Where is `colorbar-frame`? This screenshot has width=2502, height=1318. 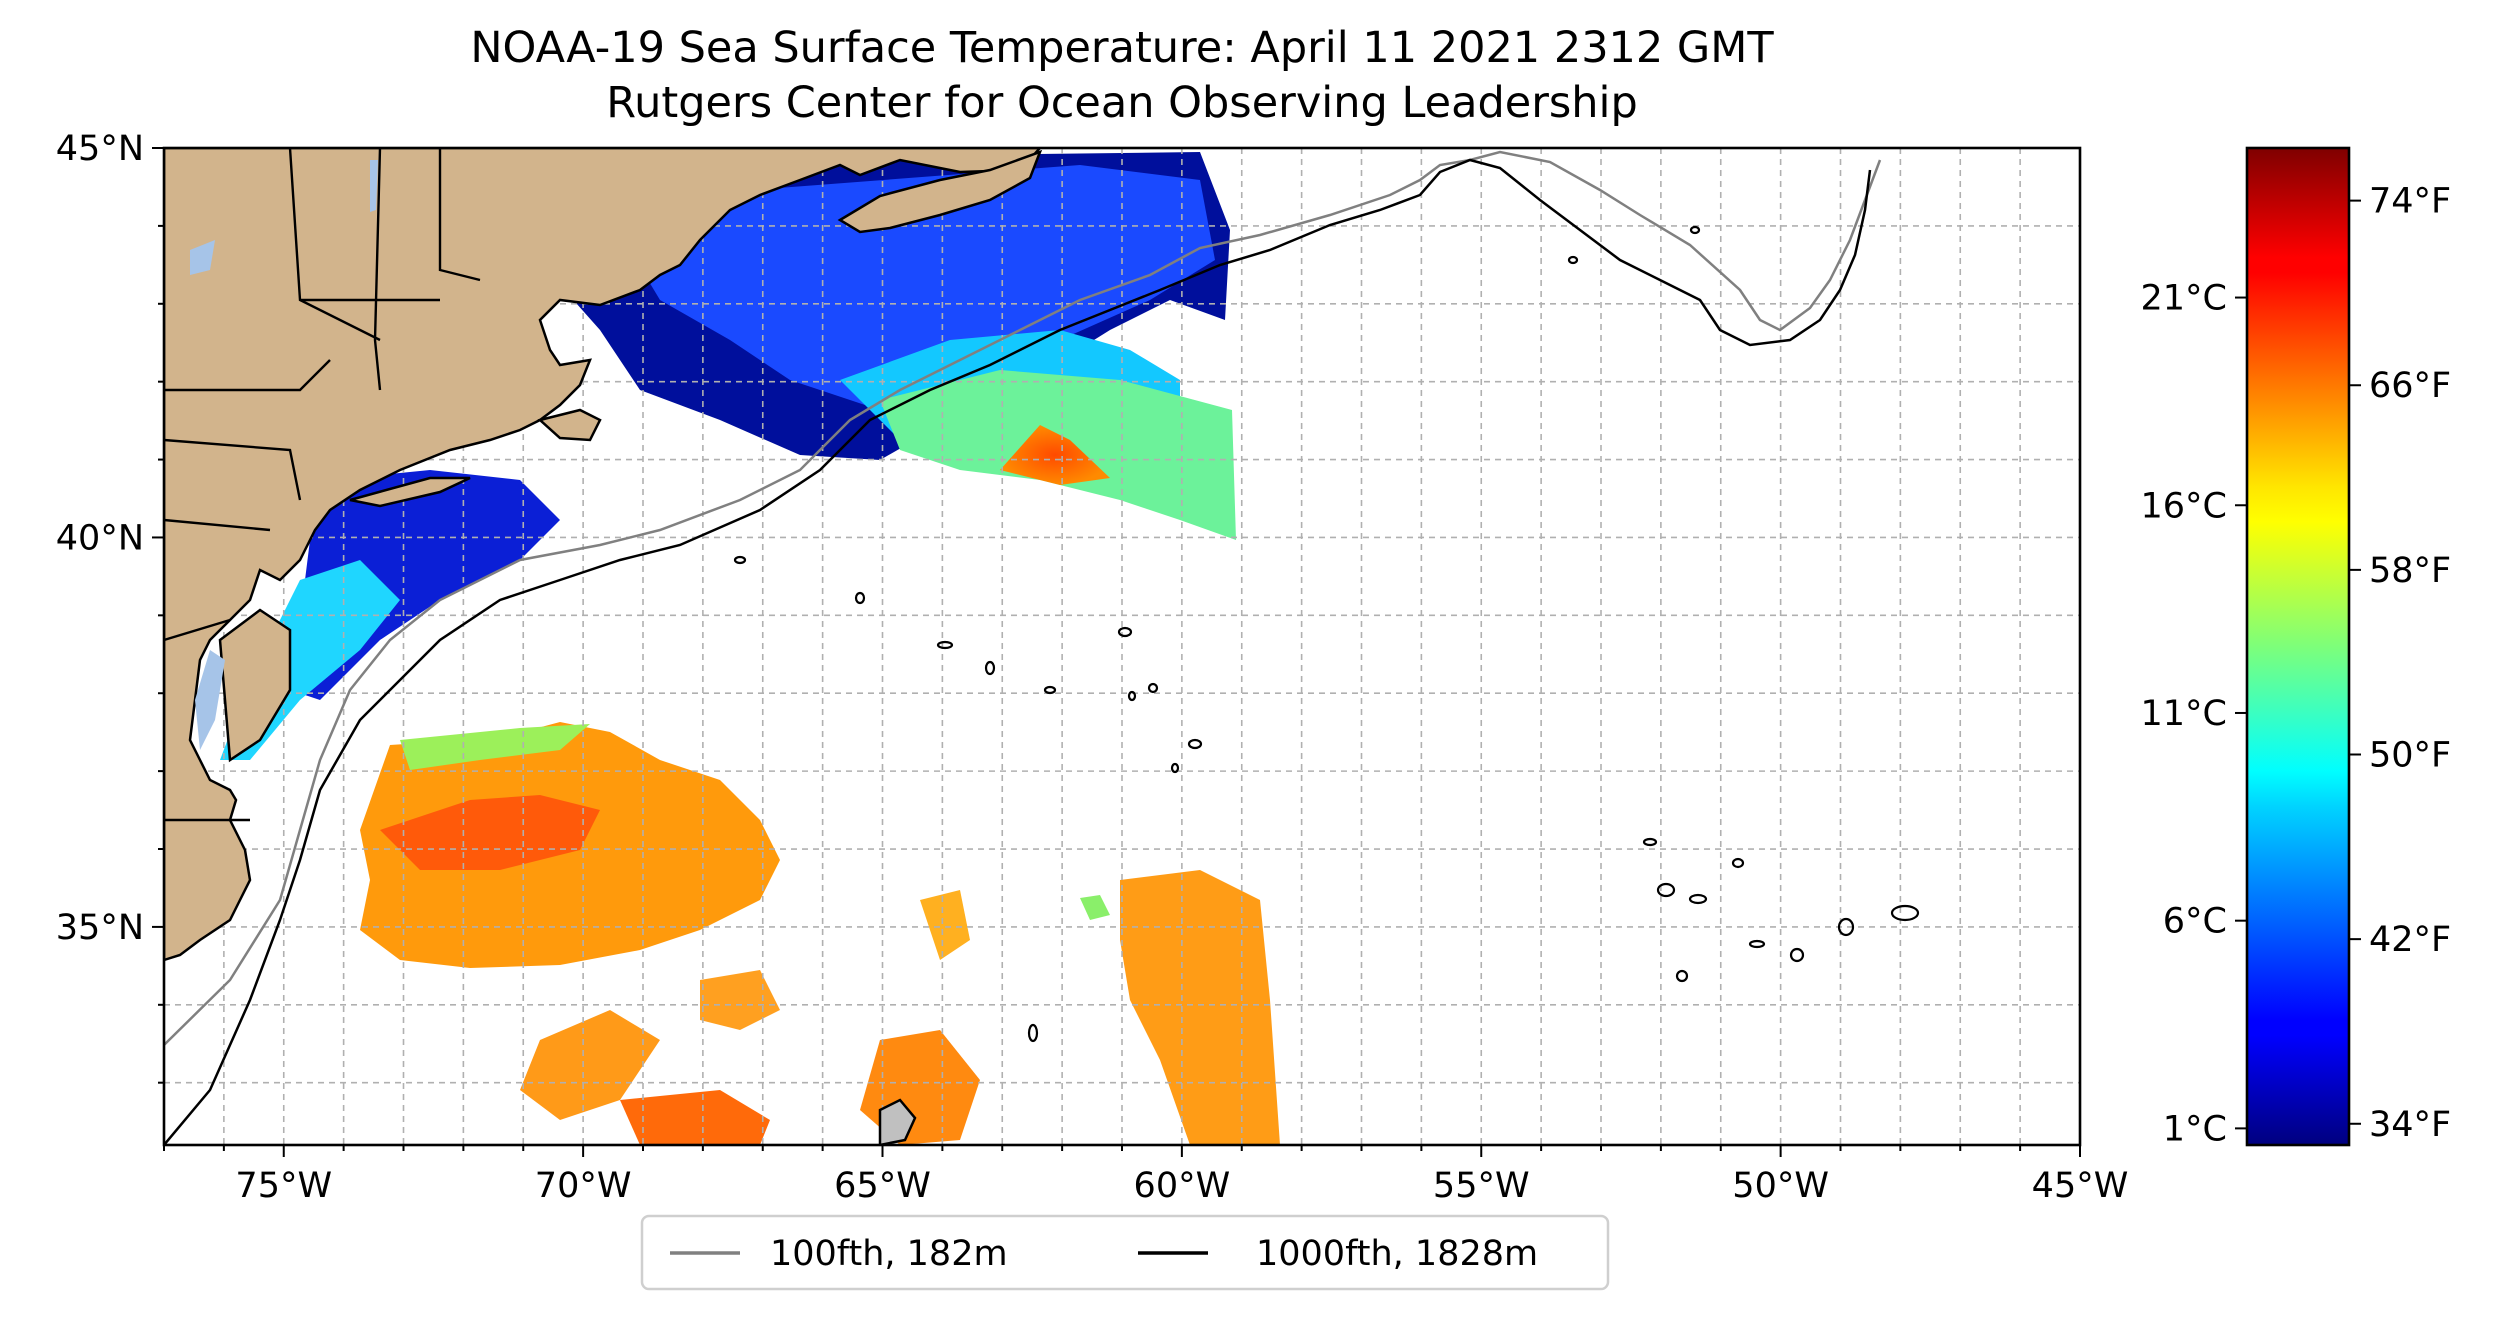 colorbar-frame is located at coordinates (2298, 646).